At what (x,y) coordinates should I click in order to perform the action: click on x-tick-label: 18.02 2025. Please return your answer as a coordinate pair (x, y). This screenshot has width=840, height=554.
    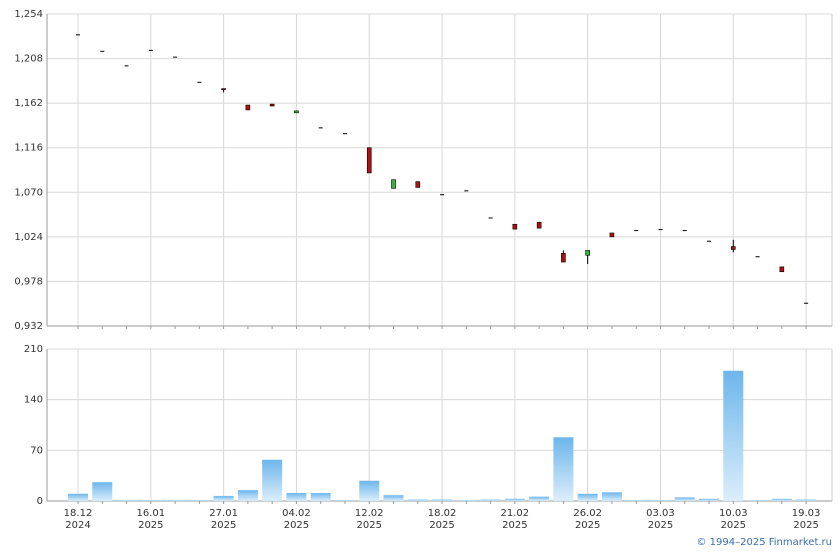
    Looking at the image, I should click on (442, 519).